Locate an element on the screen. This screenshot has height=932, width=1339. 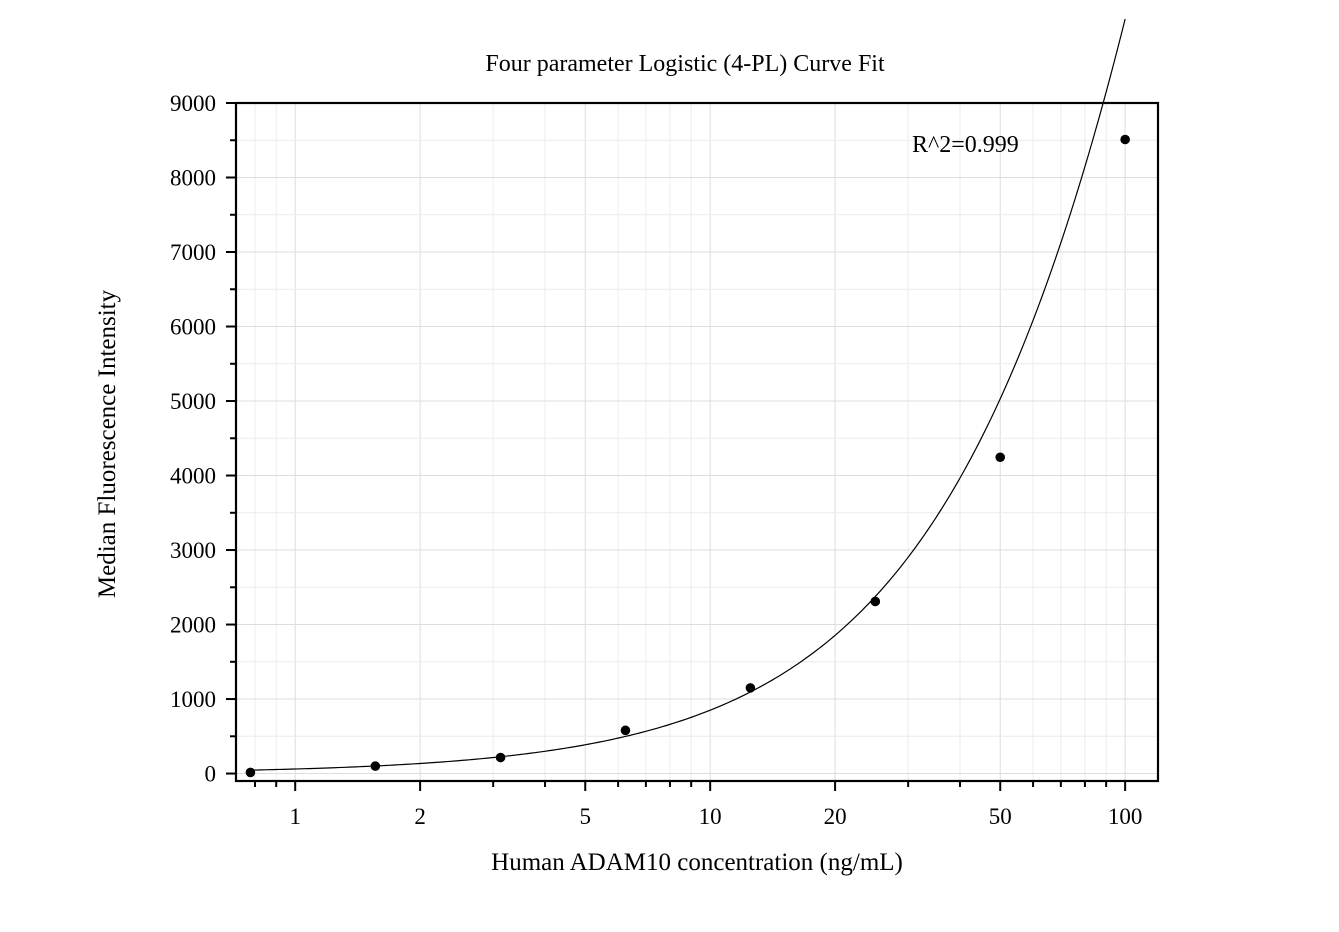
x-axis-label: Human ADAM10 concentration (ng/mL) is located at coordinates (697, 862).